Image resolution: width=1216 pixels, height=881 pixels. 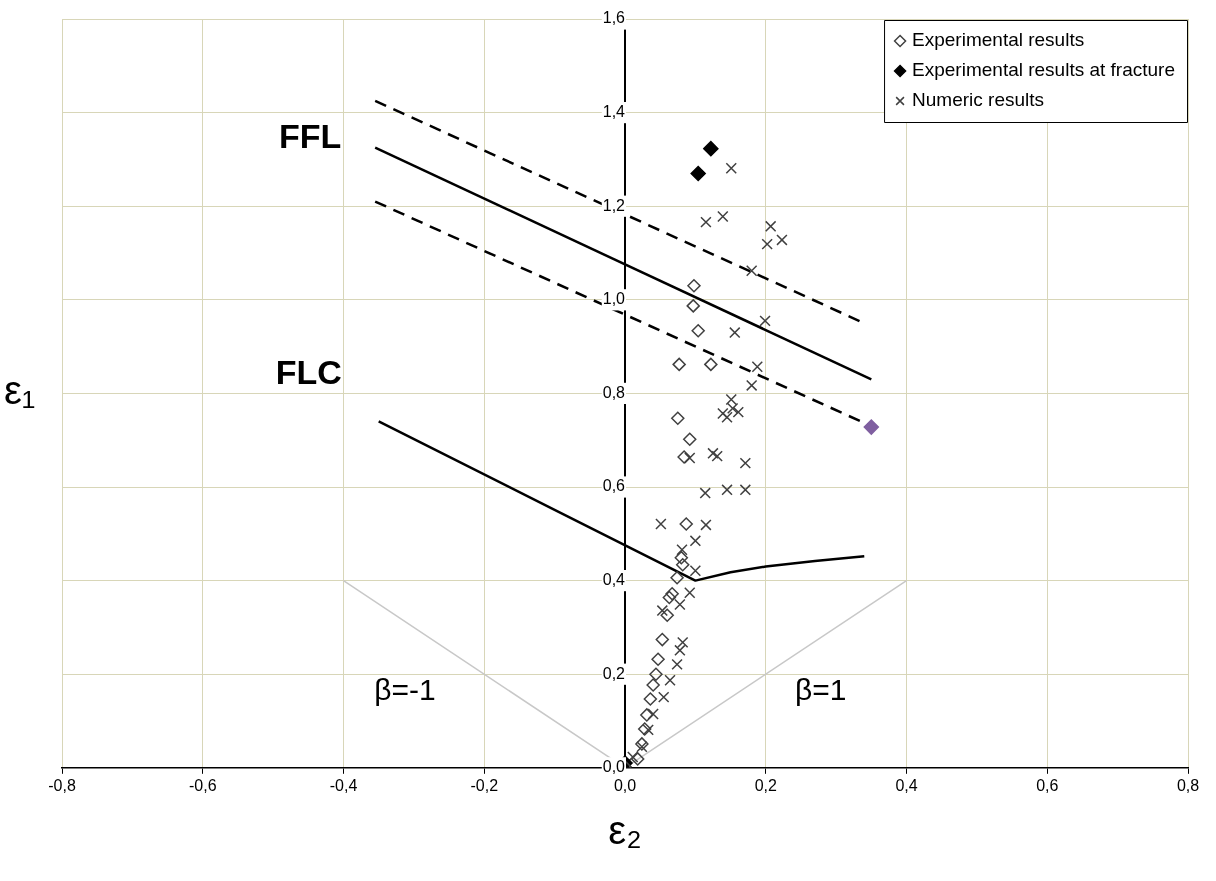 What do you see at coordinates (20, 390) in the screenshot?
I see `y-axis-title: ε₁` at bounding box center [20, 390].